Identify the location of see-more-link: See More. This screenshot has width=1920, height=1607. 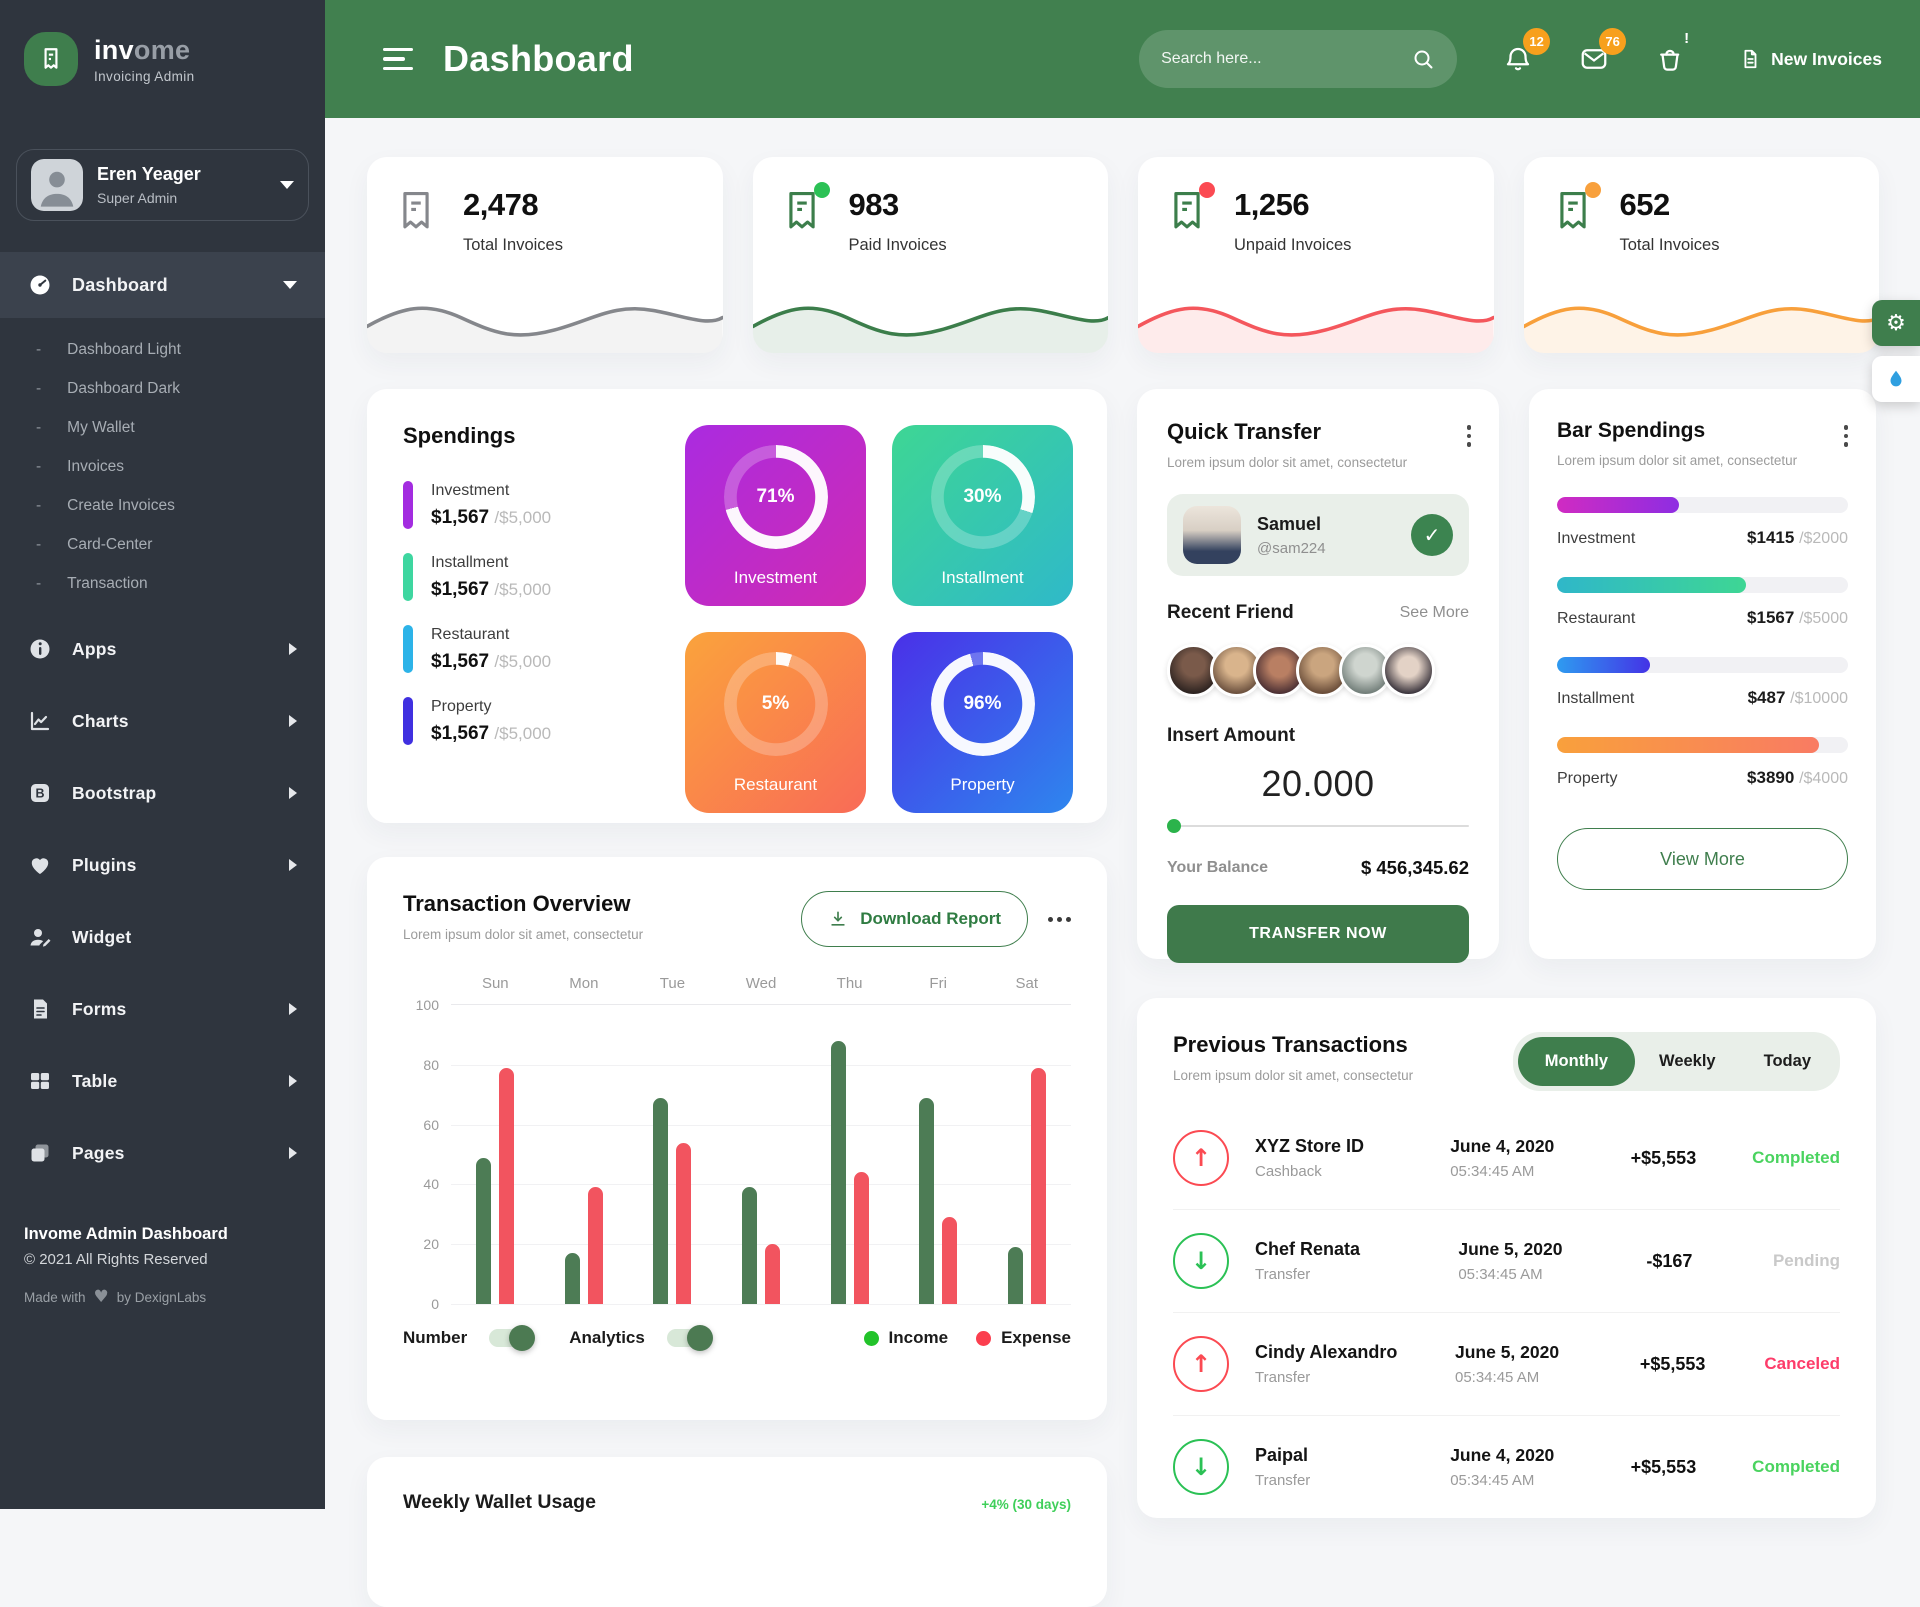
(1434, 612).